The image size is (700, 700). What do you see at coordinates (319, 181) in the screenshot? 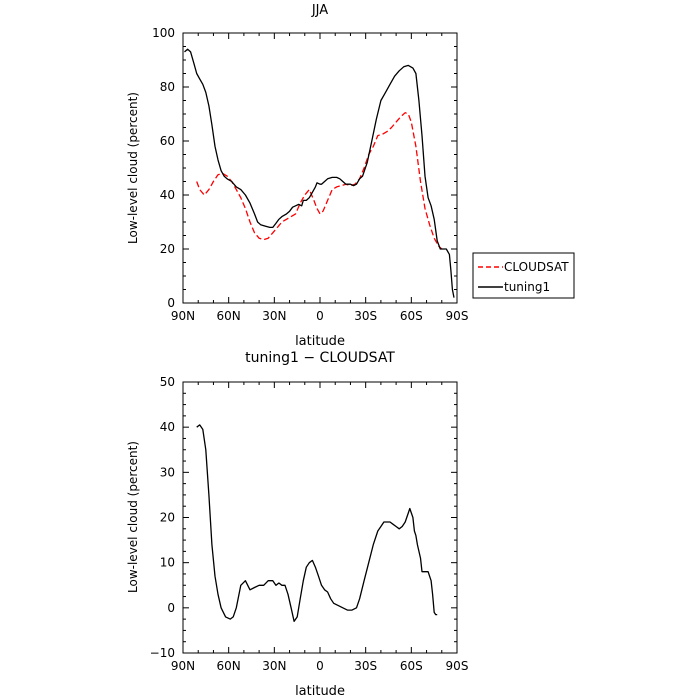
I see `top-series-line-cloudsat` at bounding box center [319, 181].